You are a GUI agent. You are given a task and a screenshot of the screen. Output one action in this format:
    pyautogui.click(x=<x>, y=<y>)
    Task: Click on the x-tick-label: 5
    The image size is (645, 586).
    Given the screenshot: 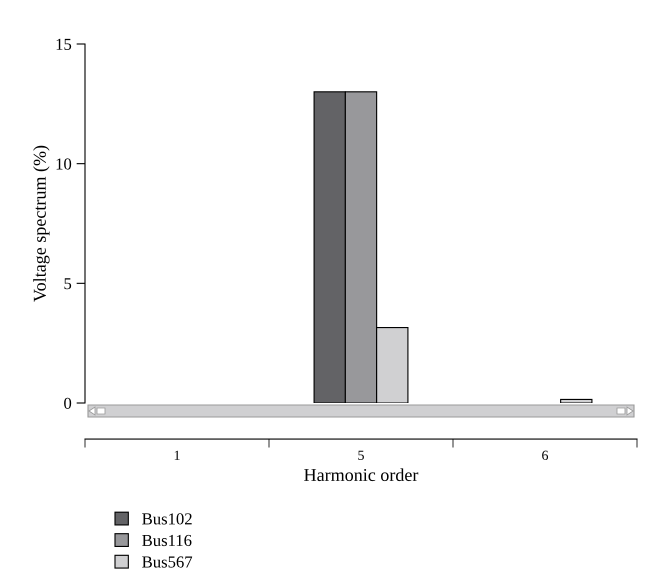 What is the action you would take?
    pyautogui.click(x=361, y=455)
    